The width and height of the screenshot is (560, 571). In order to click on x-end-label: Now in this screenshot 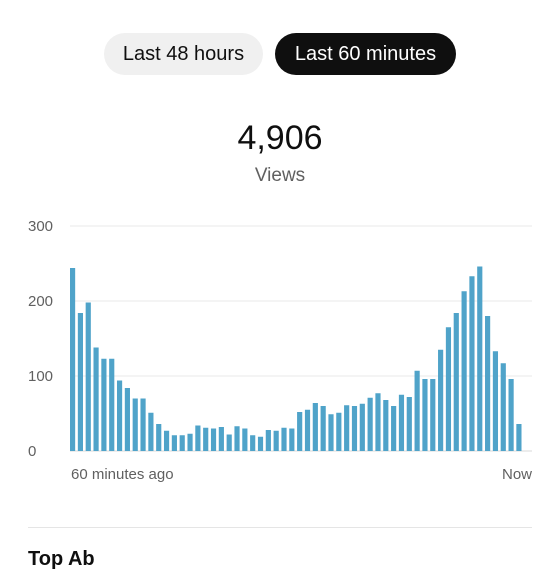, I will do `click(517, 474)`.